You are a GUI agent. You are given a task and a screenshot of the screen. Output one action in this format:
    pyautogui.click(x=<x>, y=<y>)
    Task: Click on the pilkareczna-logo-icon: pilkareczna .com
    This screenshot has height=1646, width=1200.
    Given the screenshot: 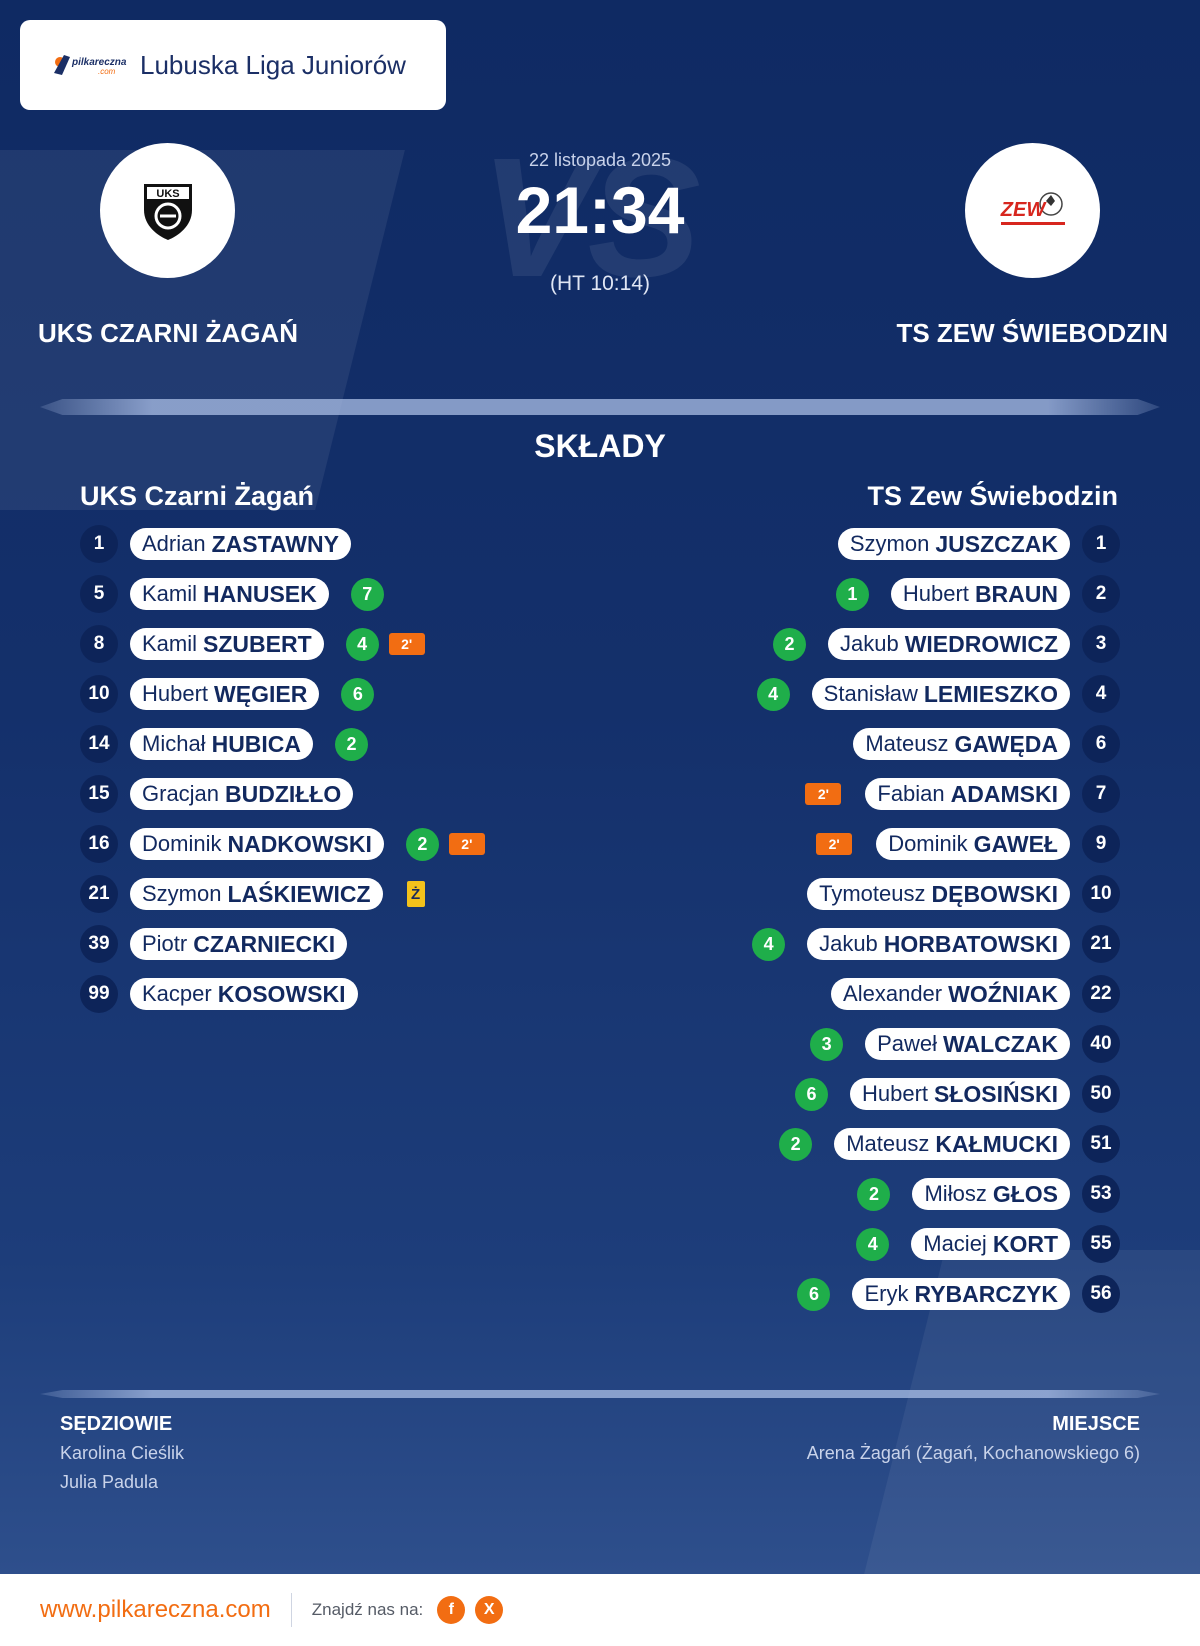 What is the action you would take?
    pyautogui.click(x=90, y=65)
    